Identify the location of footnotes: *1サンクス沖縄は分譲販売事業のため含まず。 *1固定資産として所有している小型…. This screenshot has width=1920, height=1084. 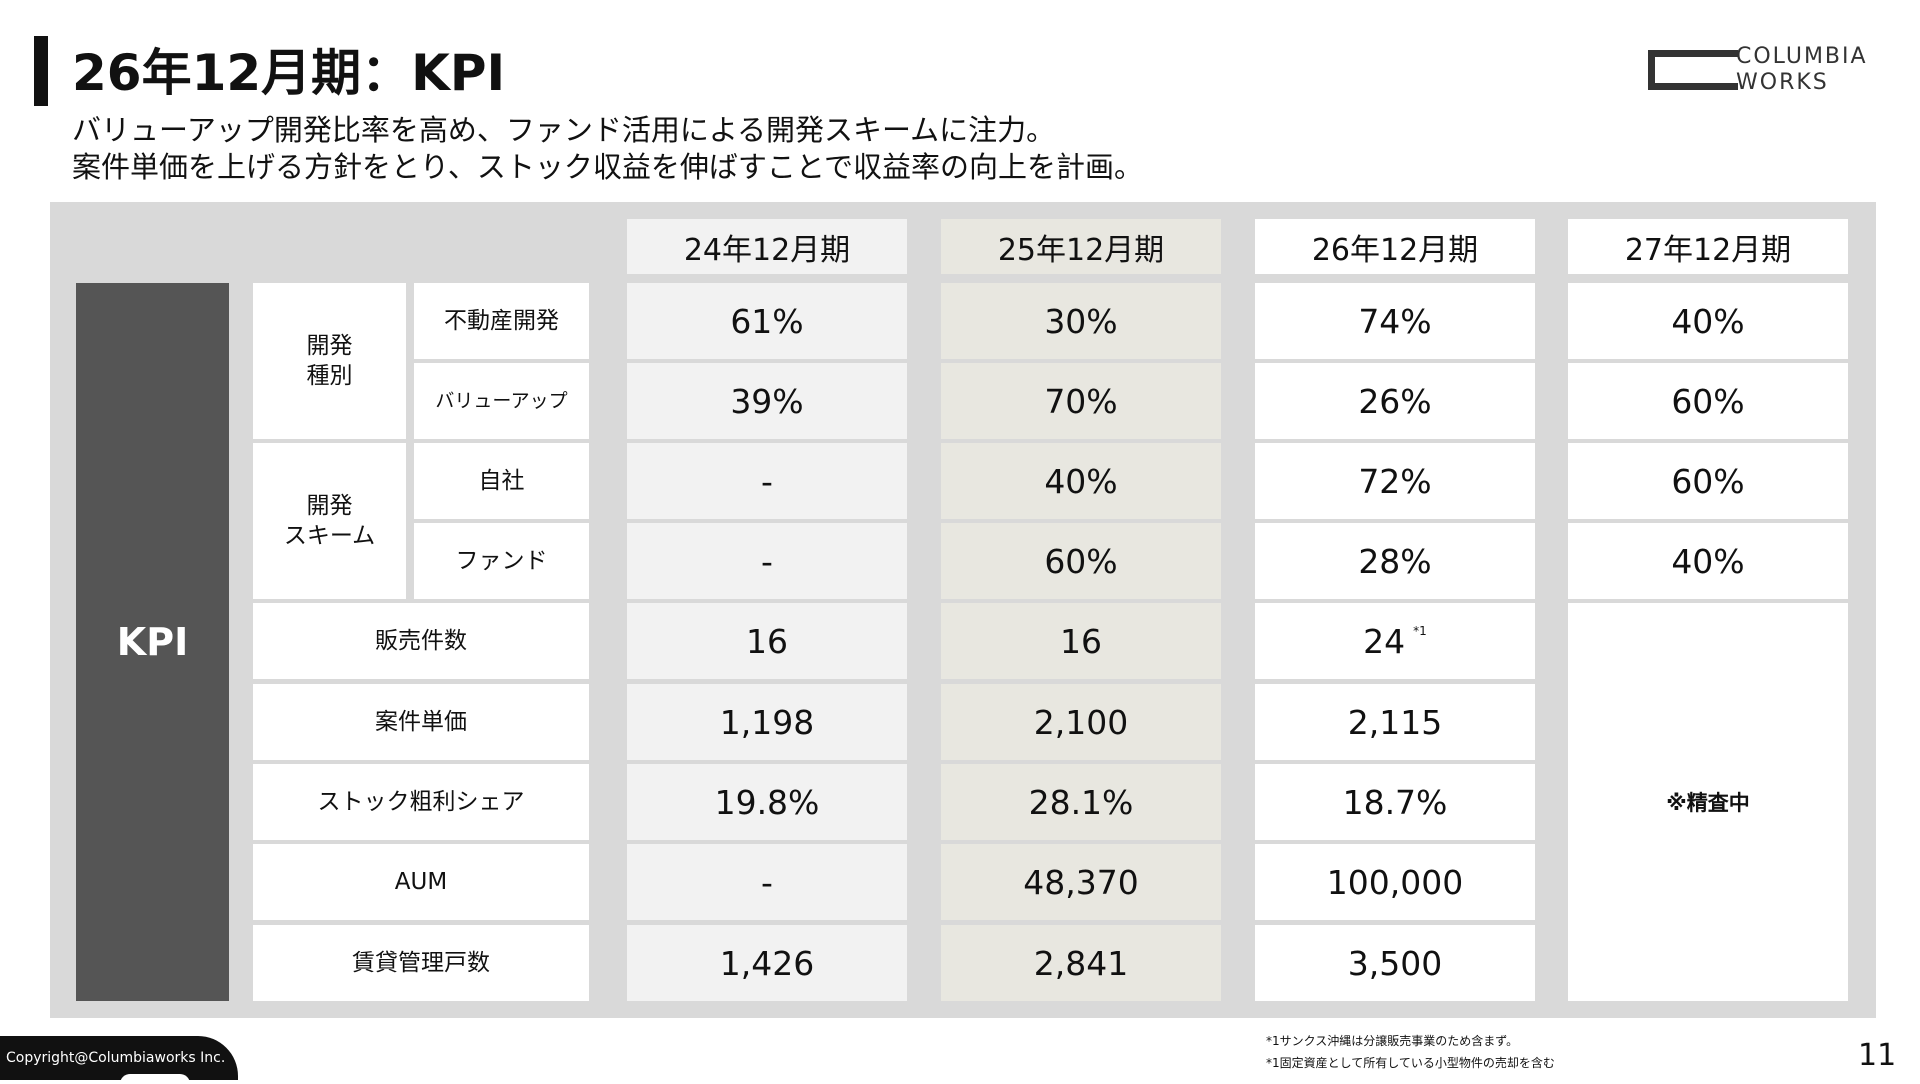
(1410, 1052).